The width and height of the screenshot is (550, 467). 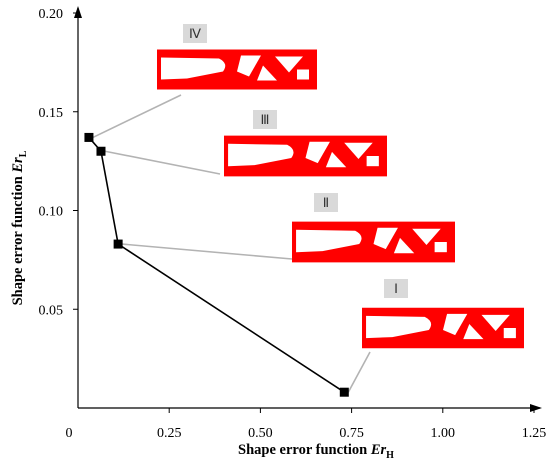 What do you see at coordinates (19, 227) in the screenshot?
I see `y-axis-title: Shape error function ErL` at bounding box center [19, 227].